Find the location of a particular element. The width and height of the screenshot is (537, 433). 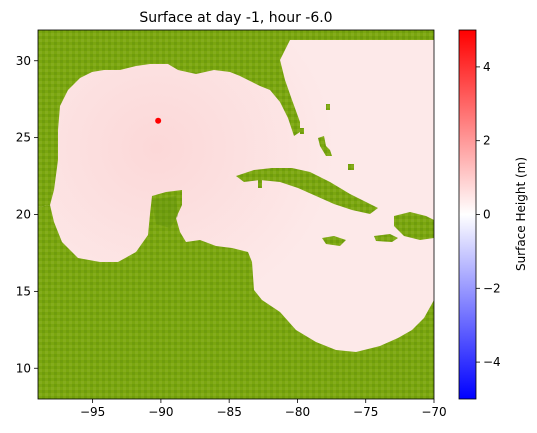

y-tick-label: 10 is located at coordinates (23, 368).